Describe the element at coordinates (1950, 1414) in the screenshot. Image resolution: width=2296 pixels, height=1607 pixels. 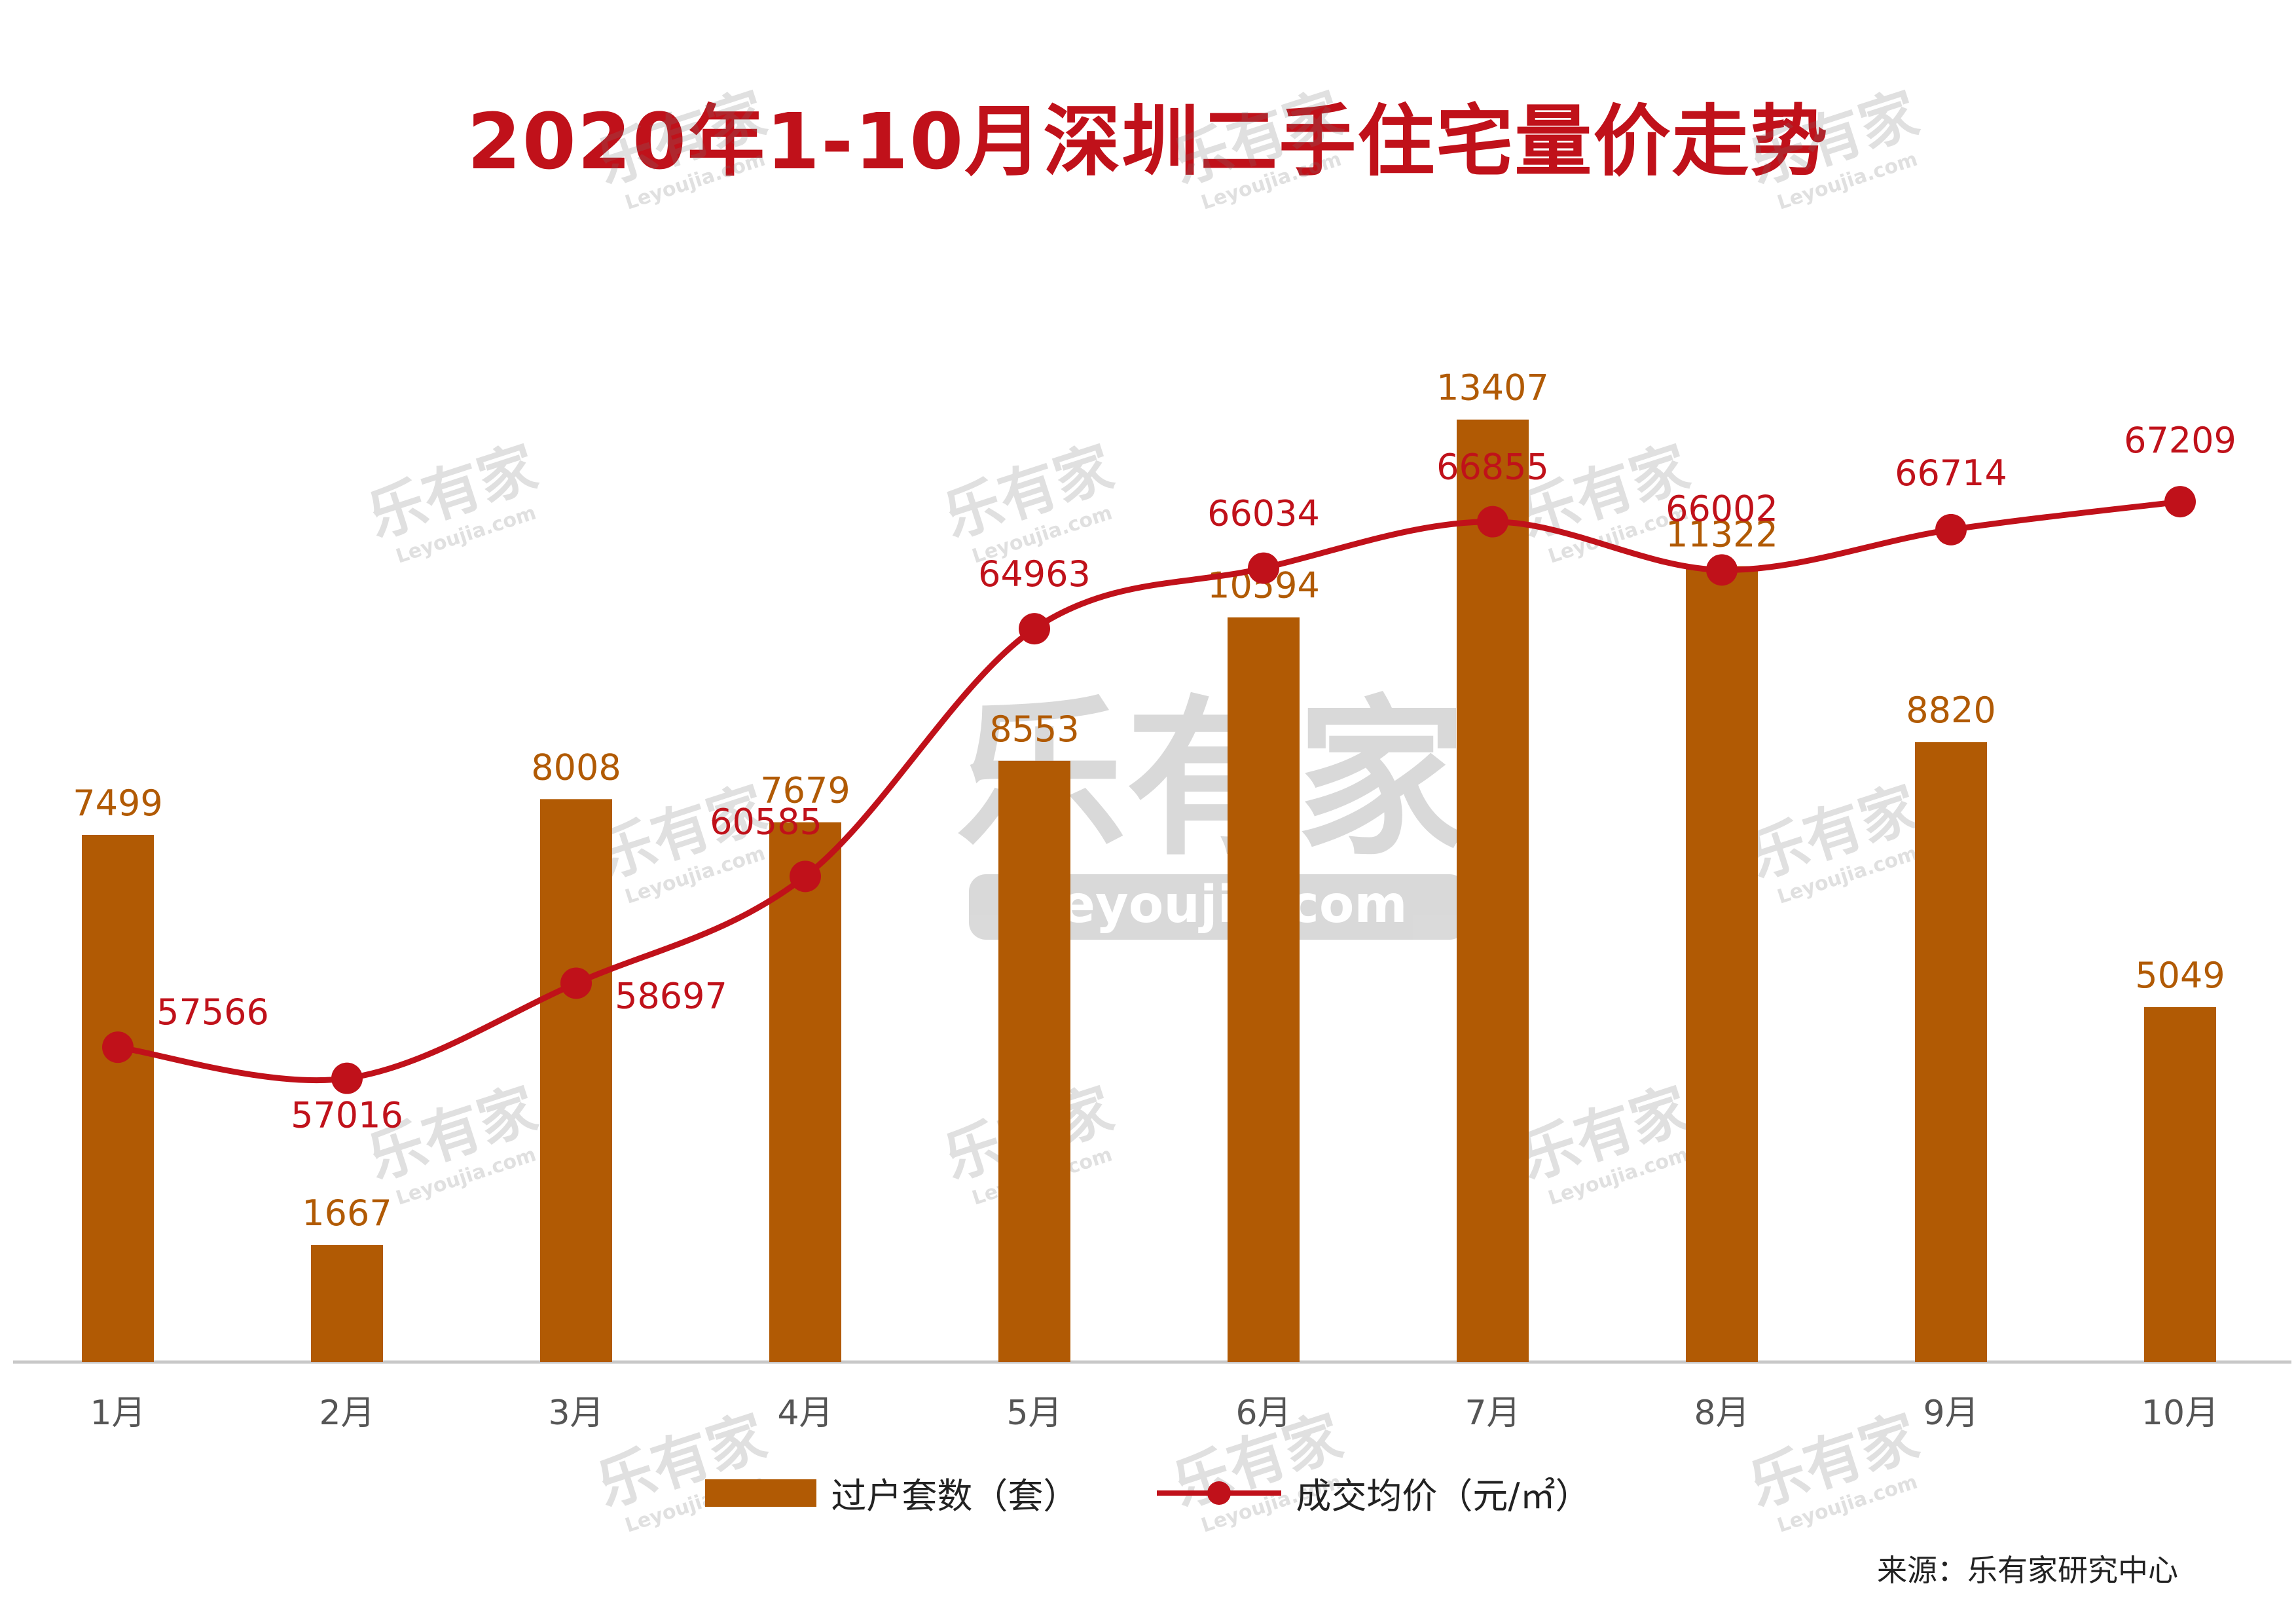
I see `x-tick-label: 9月` at that location.